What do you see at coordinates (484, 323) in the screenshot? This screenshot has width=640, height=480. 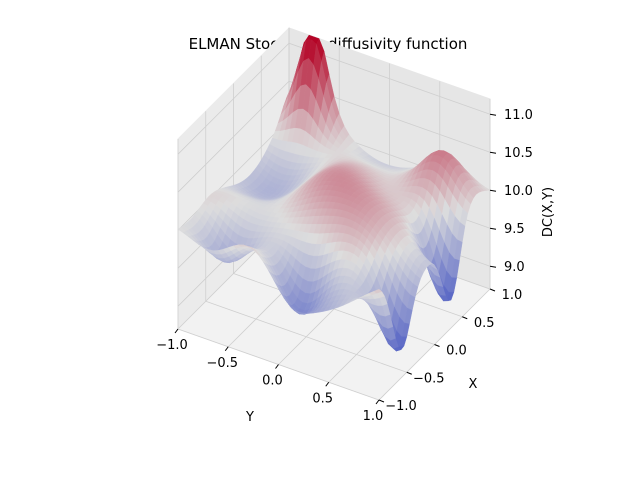 I see `x-axis-tick-label: 0.5` at bounding box center [484, 323].